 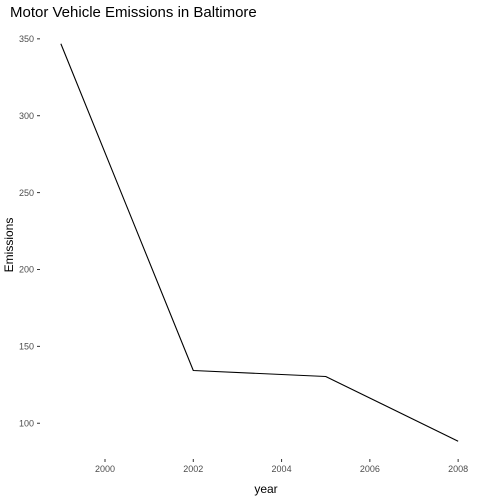 I want to click on y-axis: 100 150 200 250 300 350, so click(x=29, y=231).